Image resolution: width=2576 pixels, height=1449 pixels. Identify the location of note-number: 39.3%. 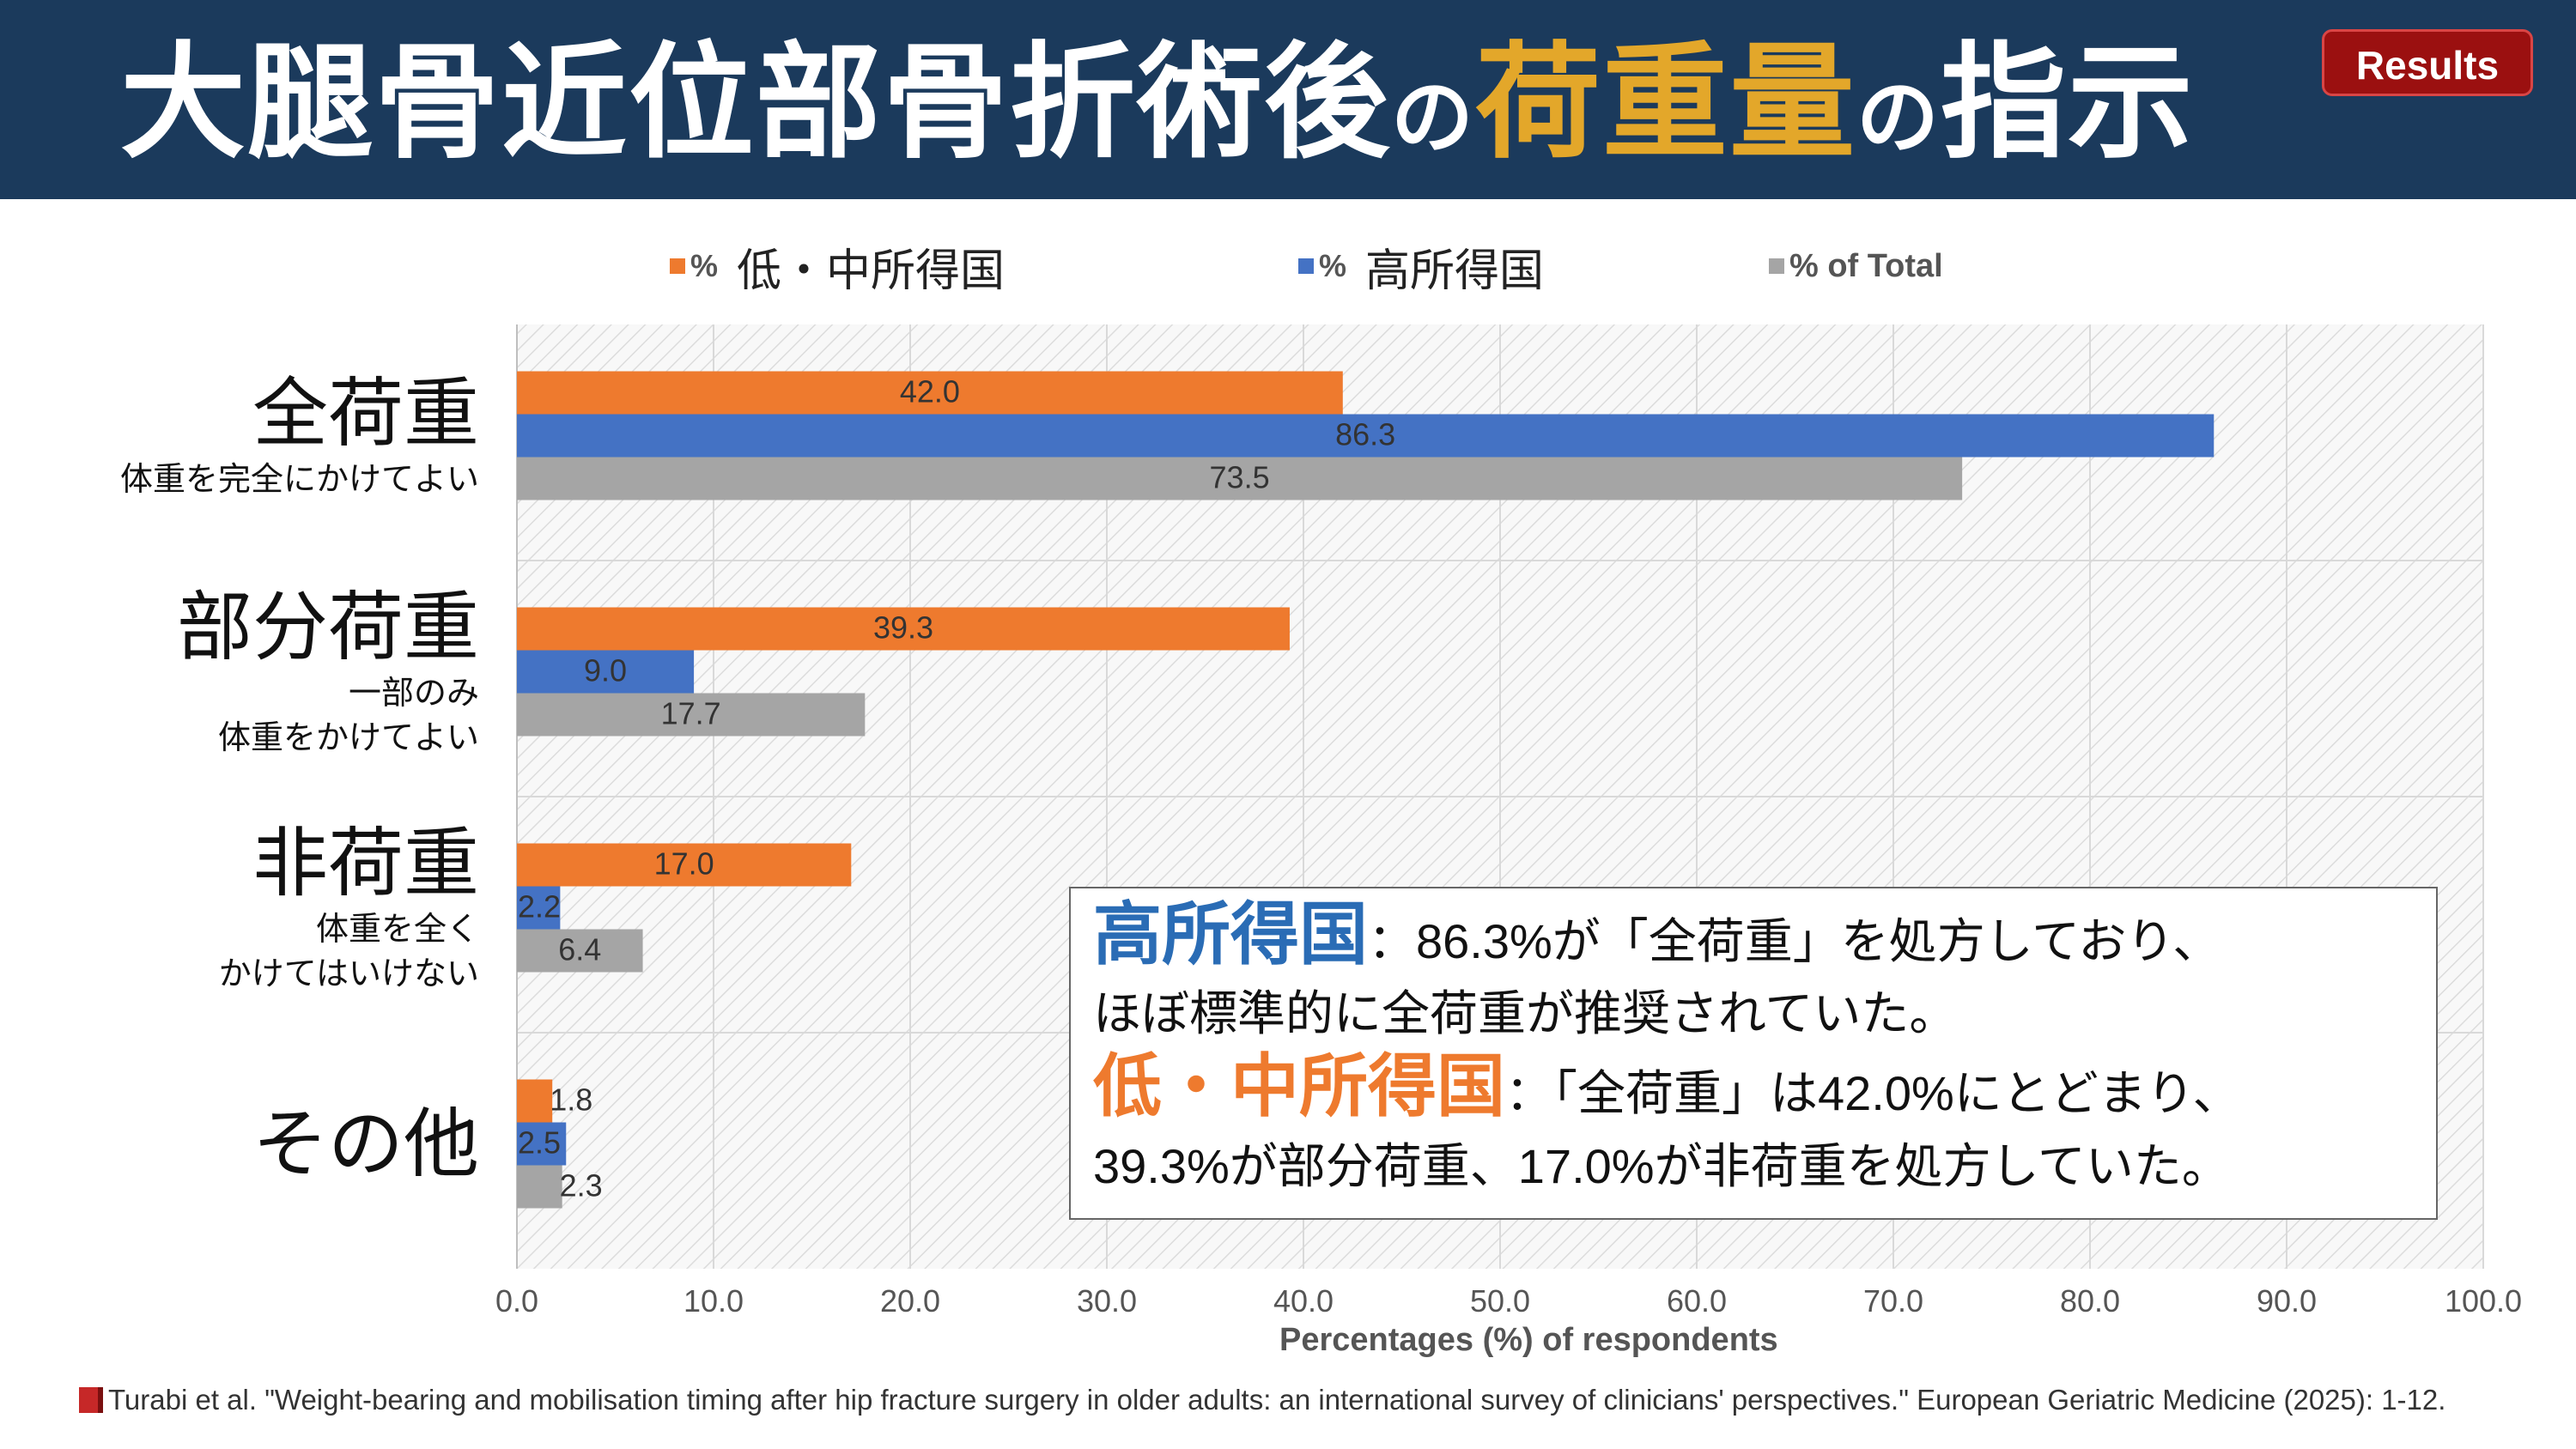
(1162, 1166).